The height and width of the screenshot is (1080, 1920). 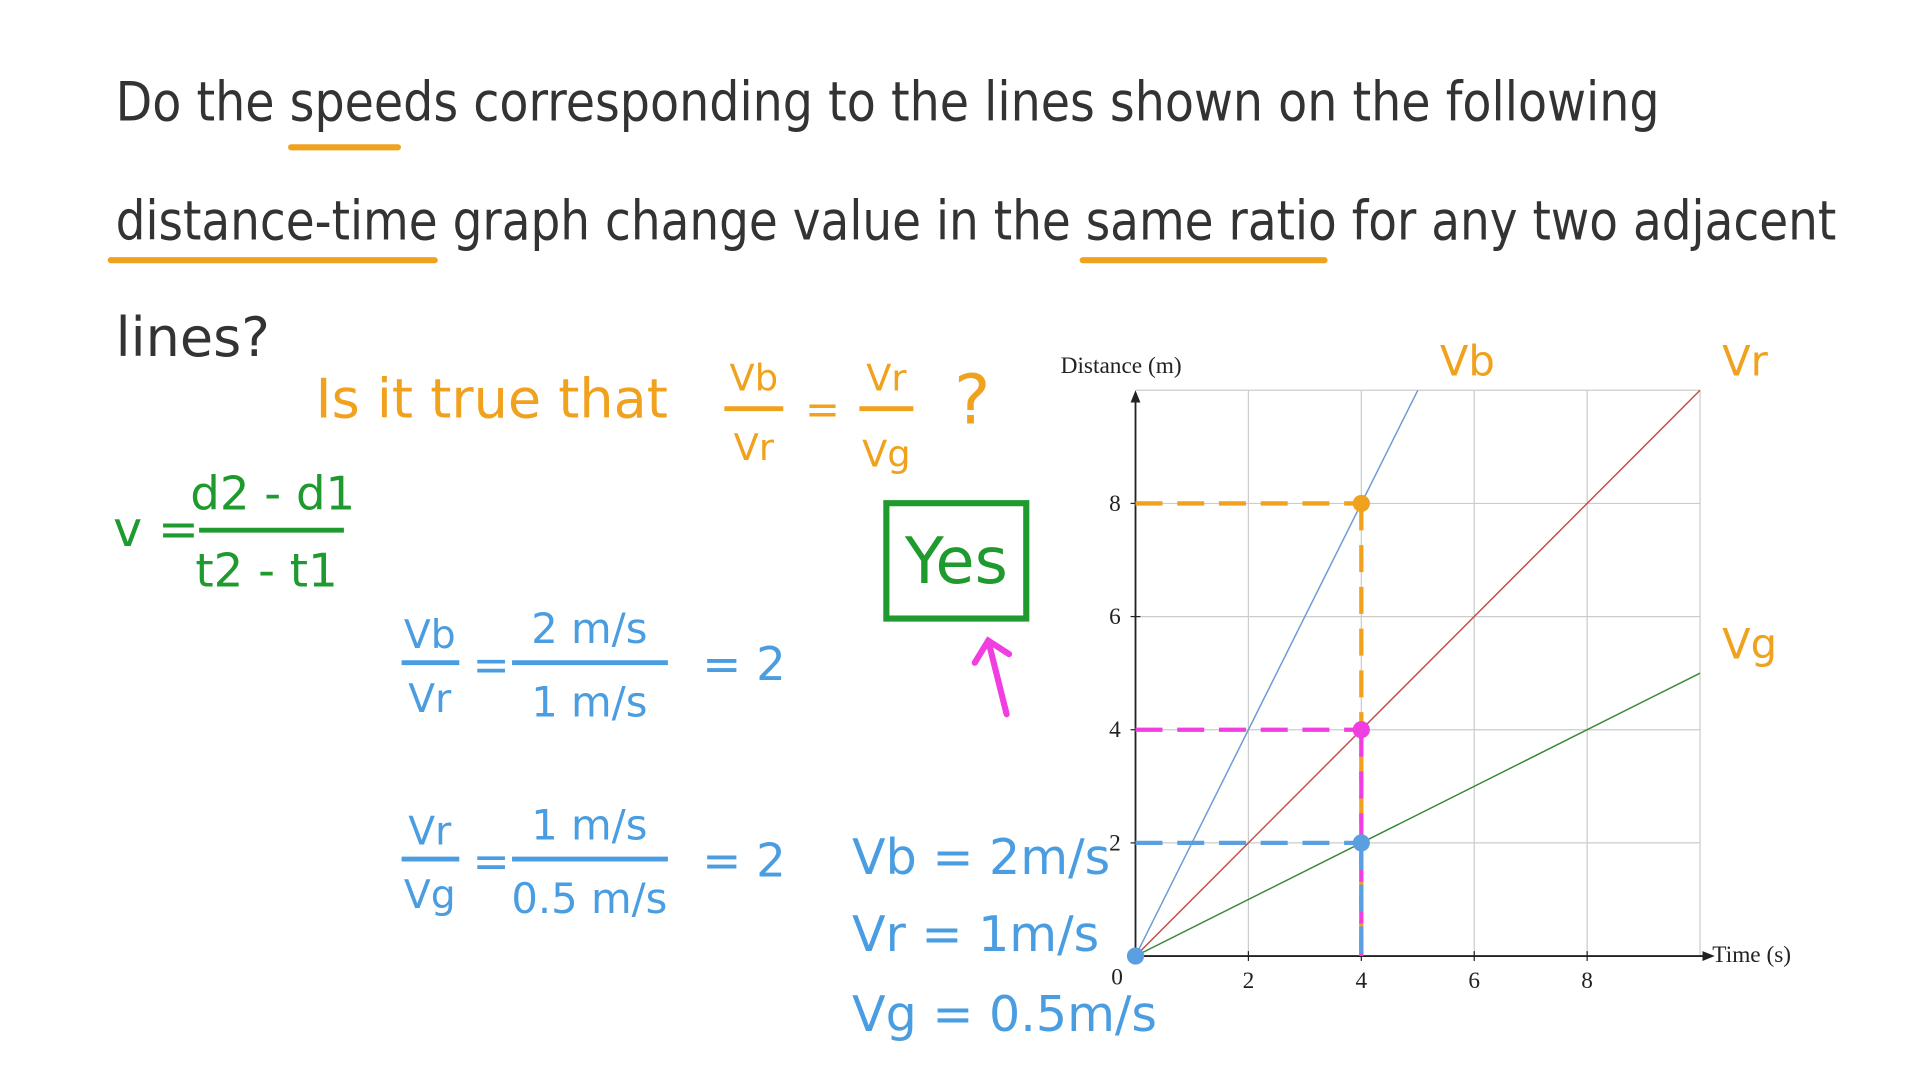 I want to click on y-tick-label: 4, so click(x=1115, y=730).